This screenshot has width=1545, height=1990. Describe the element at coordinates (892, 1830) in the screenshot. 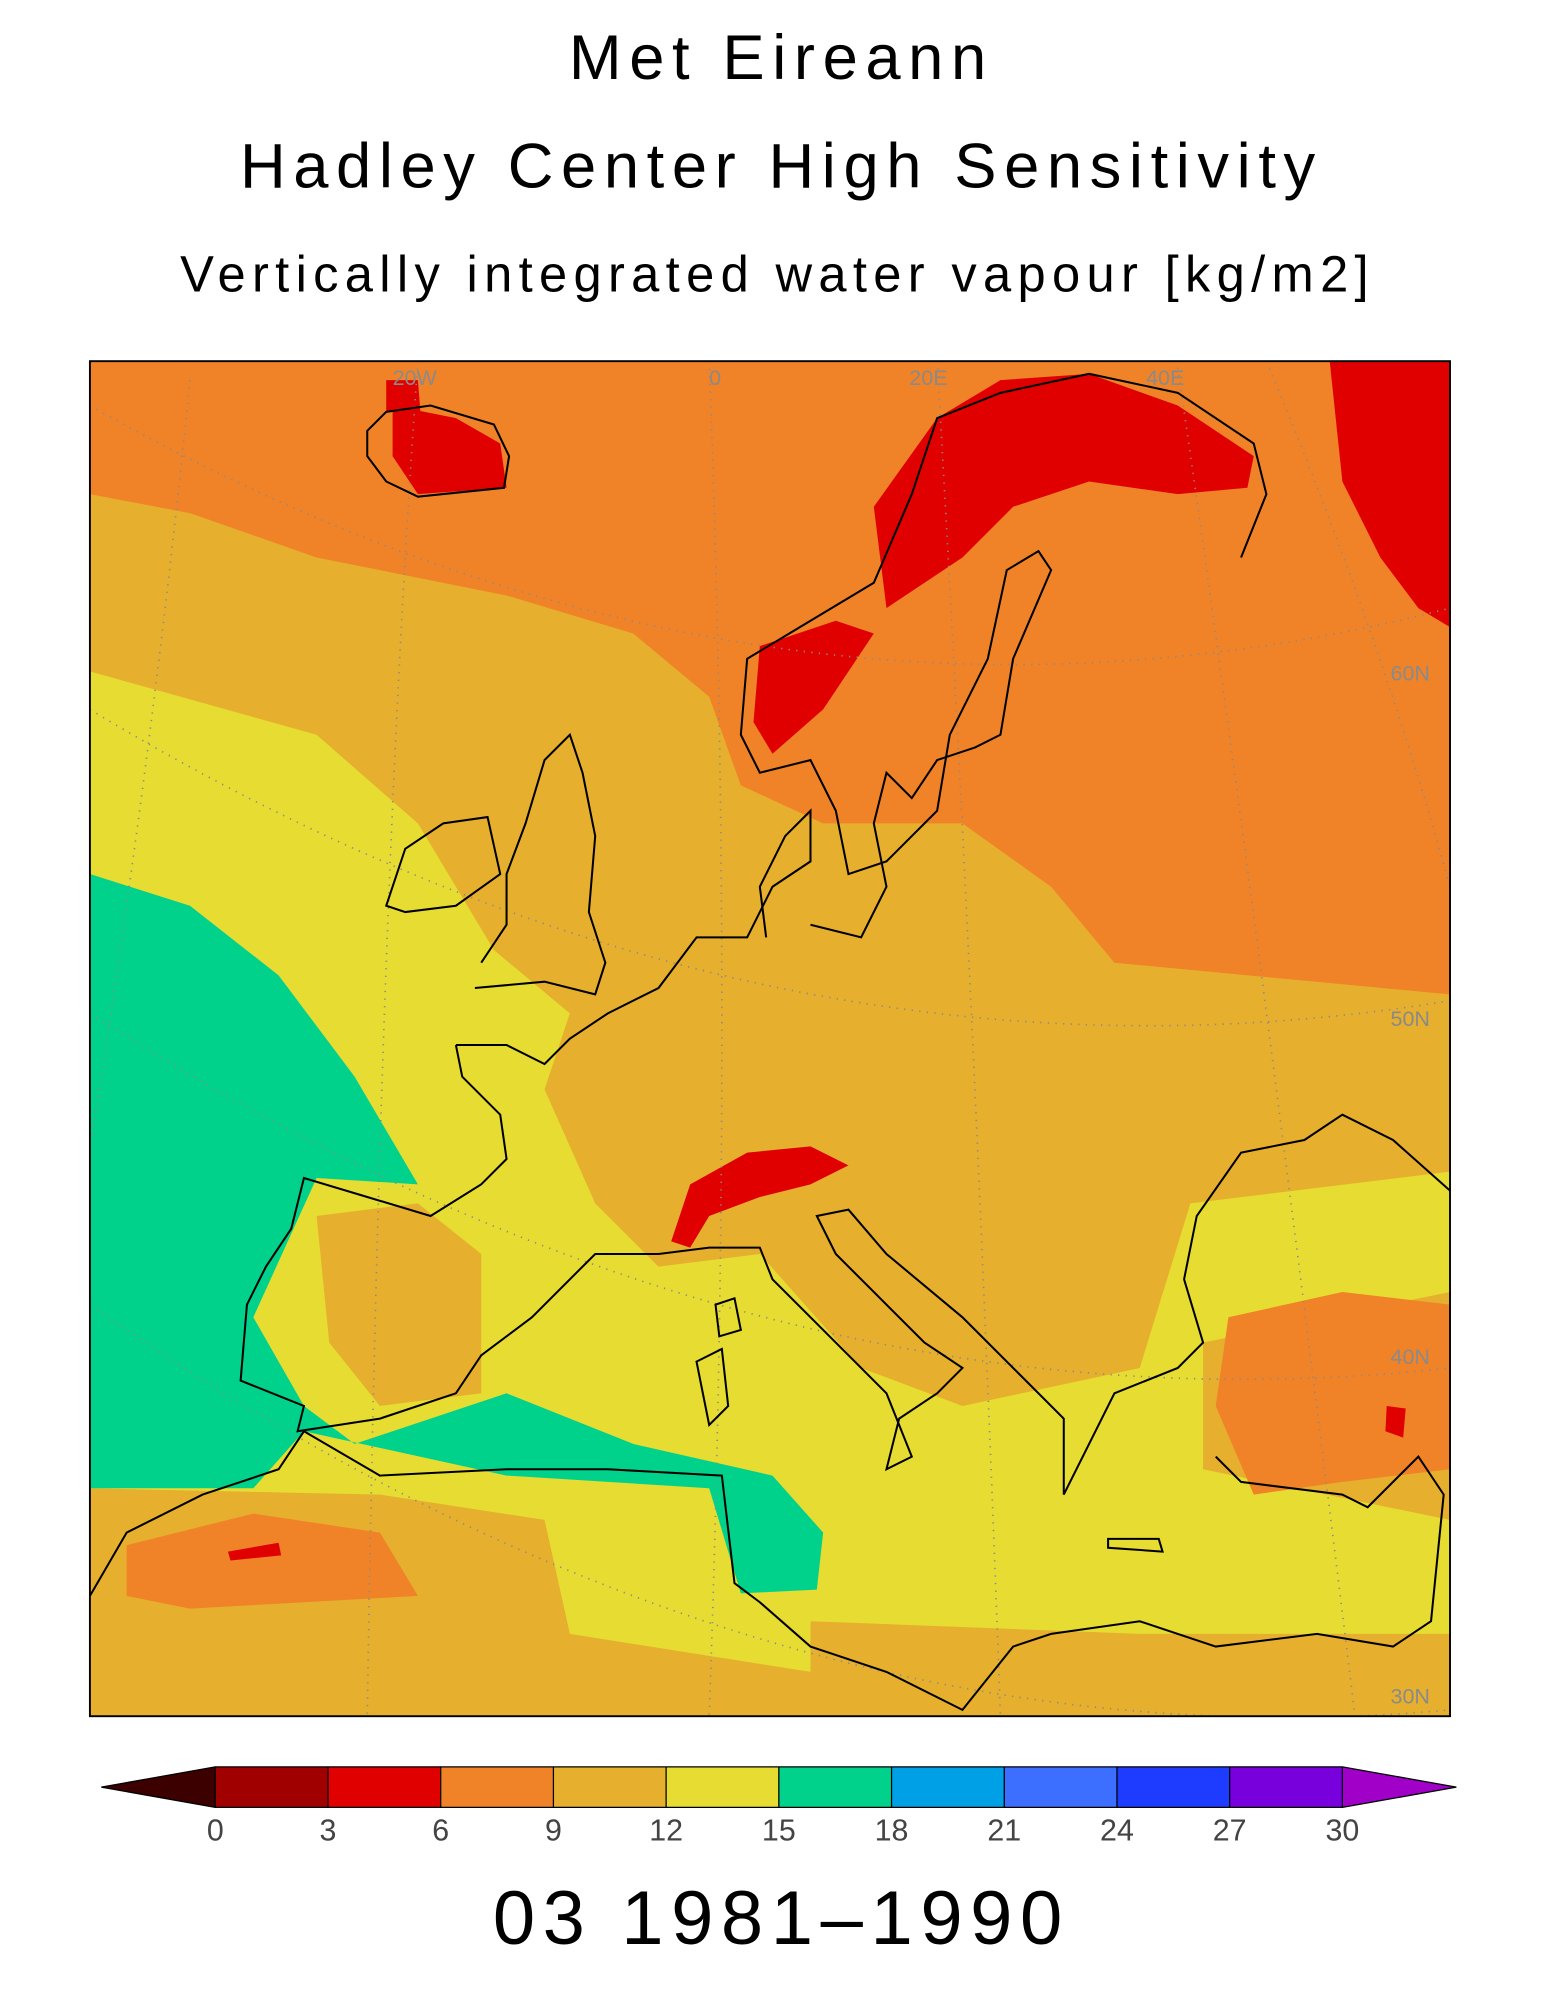

I see `colorbar-tick-label: 18` at that location.